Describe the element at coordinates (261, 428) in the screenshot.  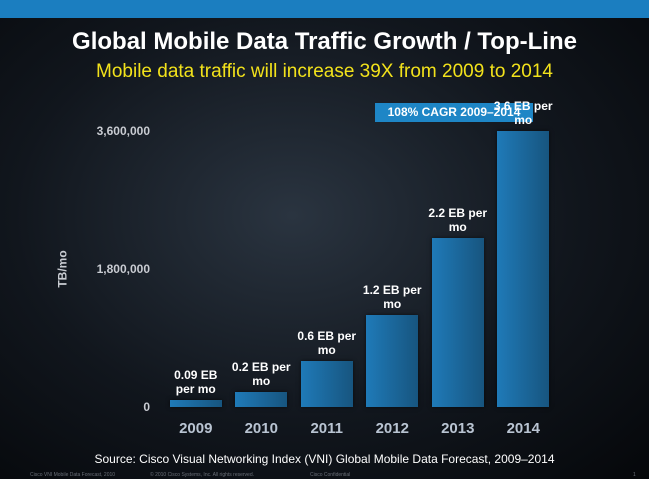
I see `x-tick-label: 2010` at that location.